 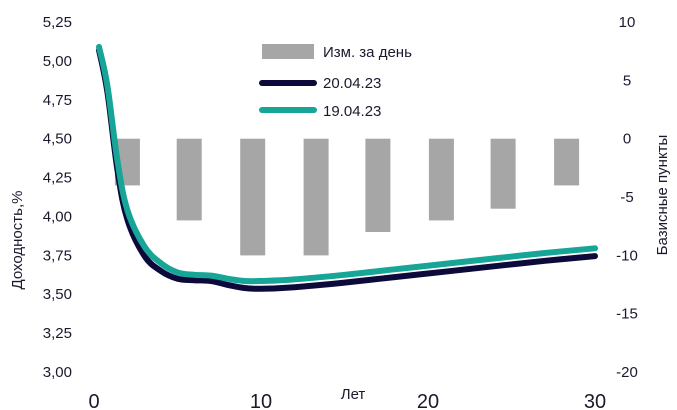 I want to click on y-left-tick-label: 3,75, so click(x=57, y=255).